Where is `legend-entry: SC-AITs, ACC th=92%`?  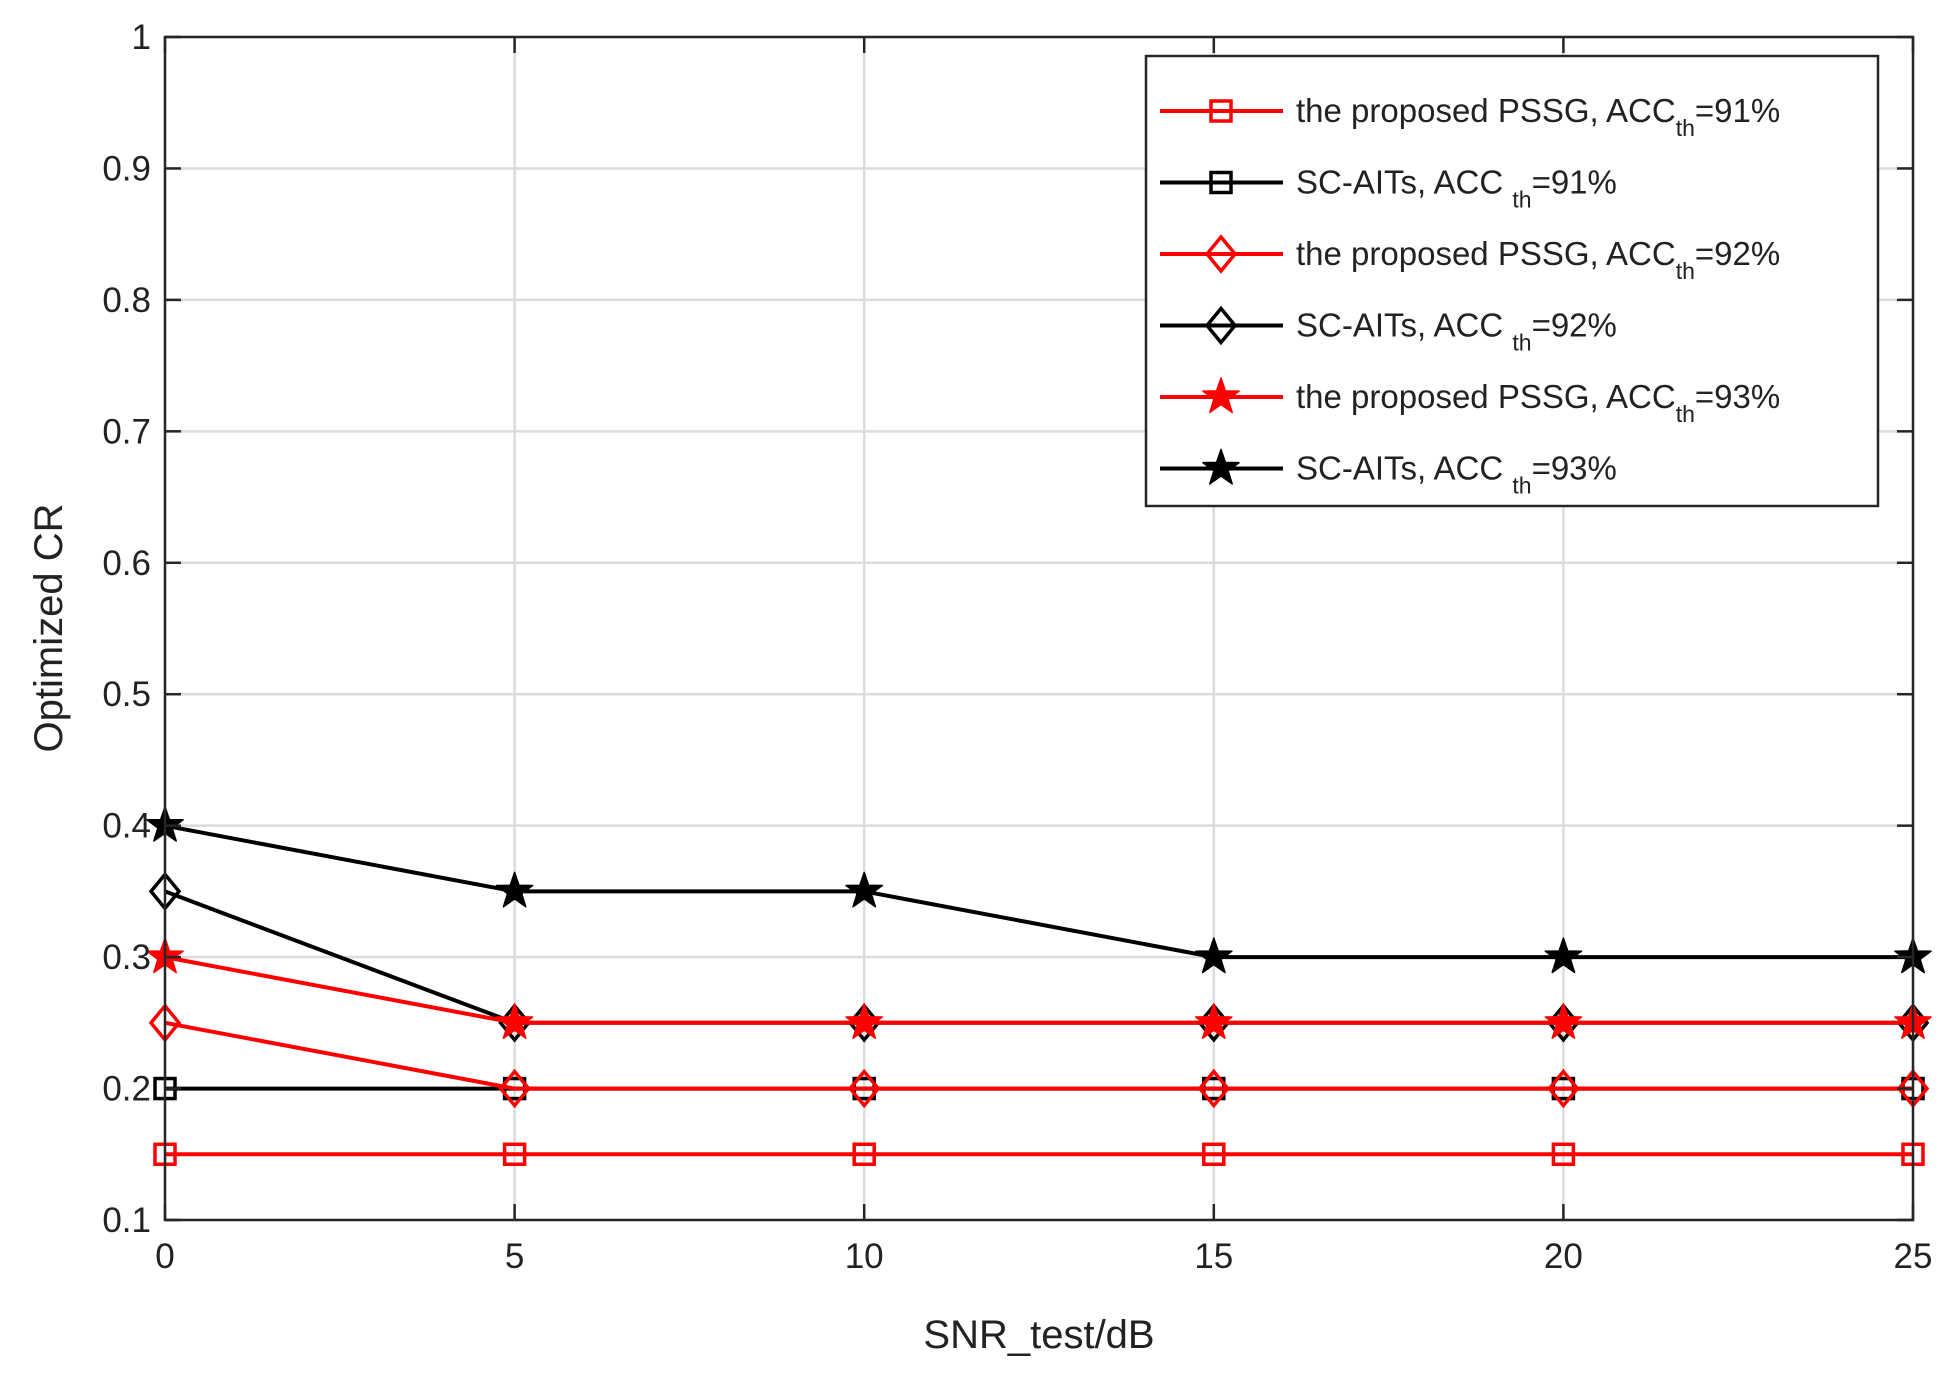
legend-entry: SC-AITs, ACC th=92% is located at coordinates (1388, 330).